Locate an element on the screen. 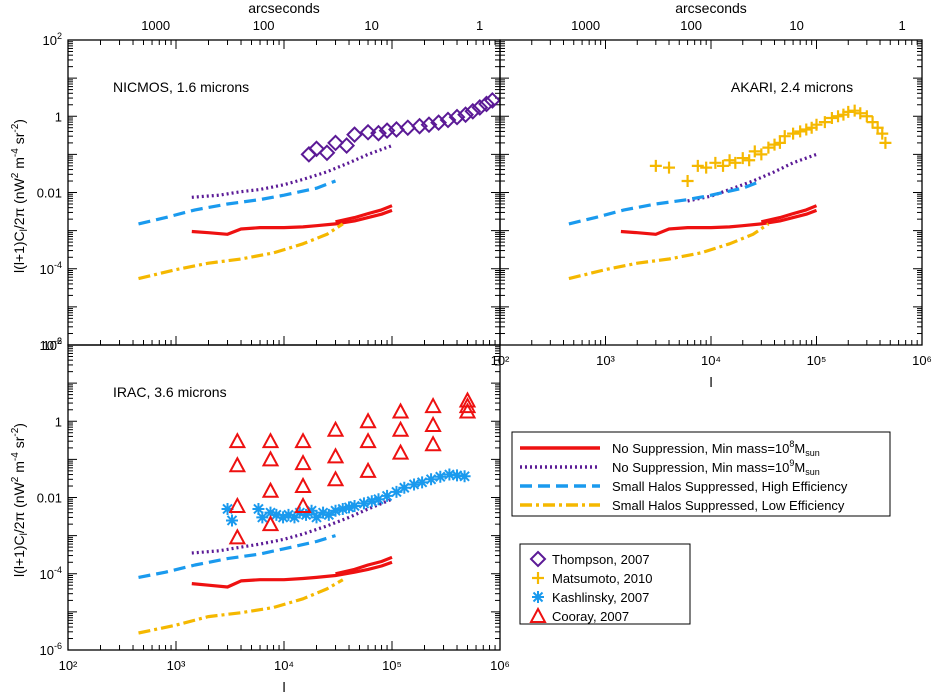 The height and width of the screenshot is (700, 939). legend-line-label: Small Halos Suppressed, Low Efficiency is located at coordinates (728, 505).